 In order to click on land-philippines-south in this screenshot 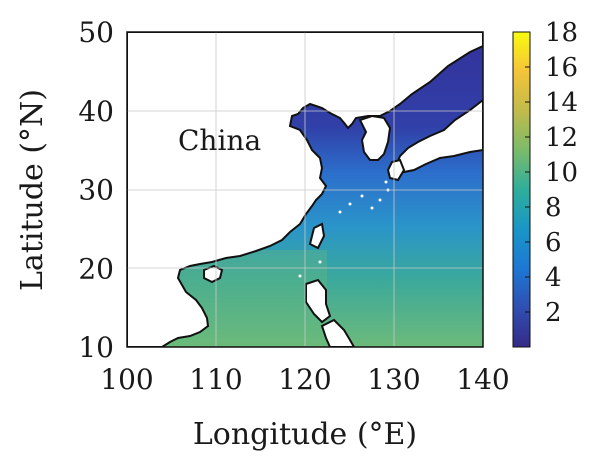, I will do `click(338, 332)`.